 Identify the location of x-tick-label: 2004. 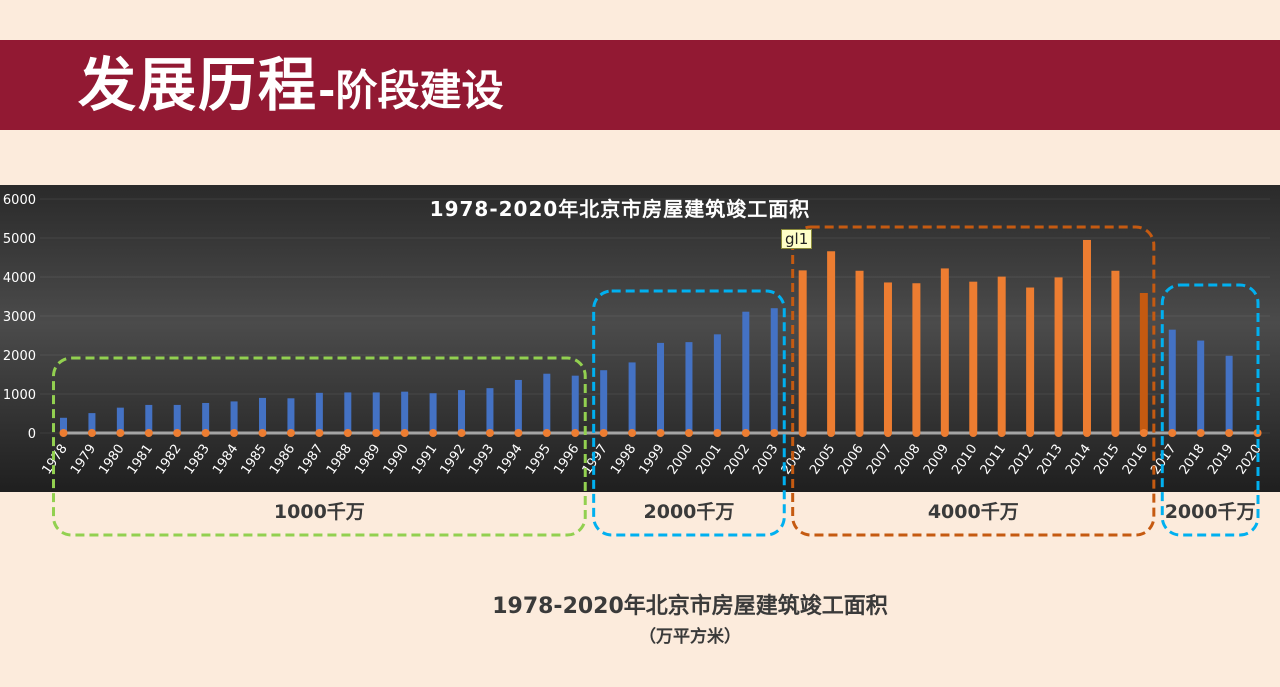
(794, 460).